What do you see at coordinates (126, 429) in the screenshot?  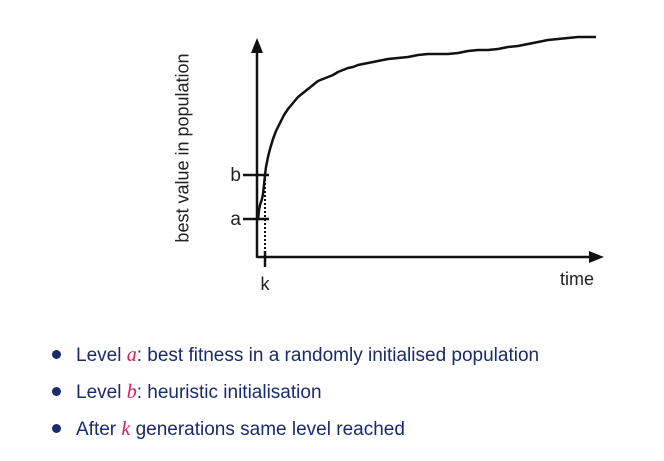 I see `variable-k: k` at bounding box center [126, 429].